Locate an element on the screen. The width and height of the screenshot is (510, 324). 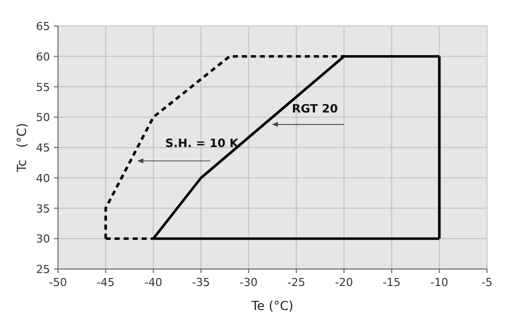
annotation: RGT 20 is located at coordinates (315, 108).